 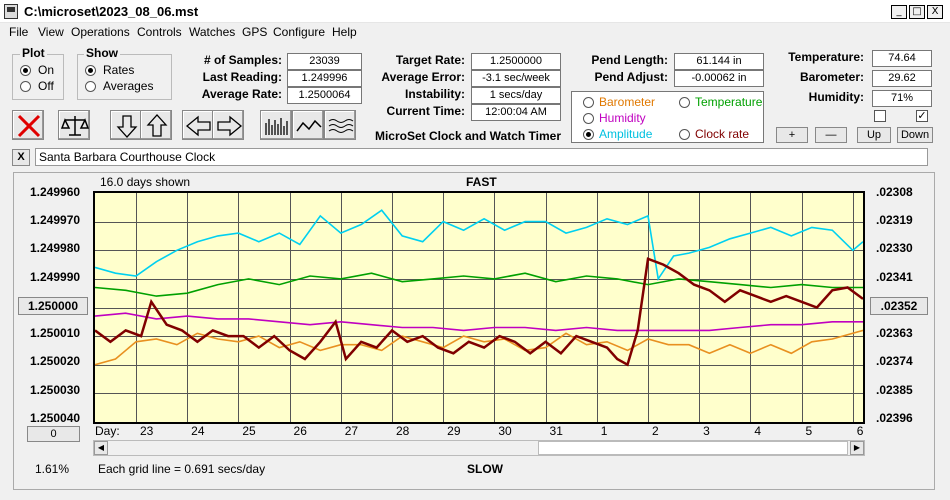 What do you see at coordinates (107, 431) in the screenshot?
I see `x-axis-label: Day:` at bounding box center [107, 431].